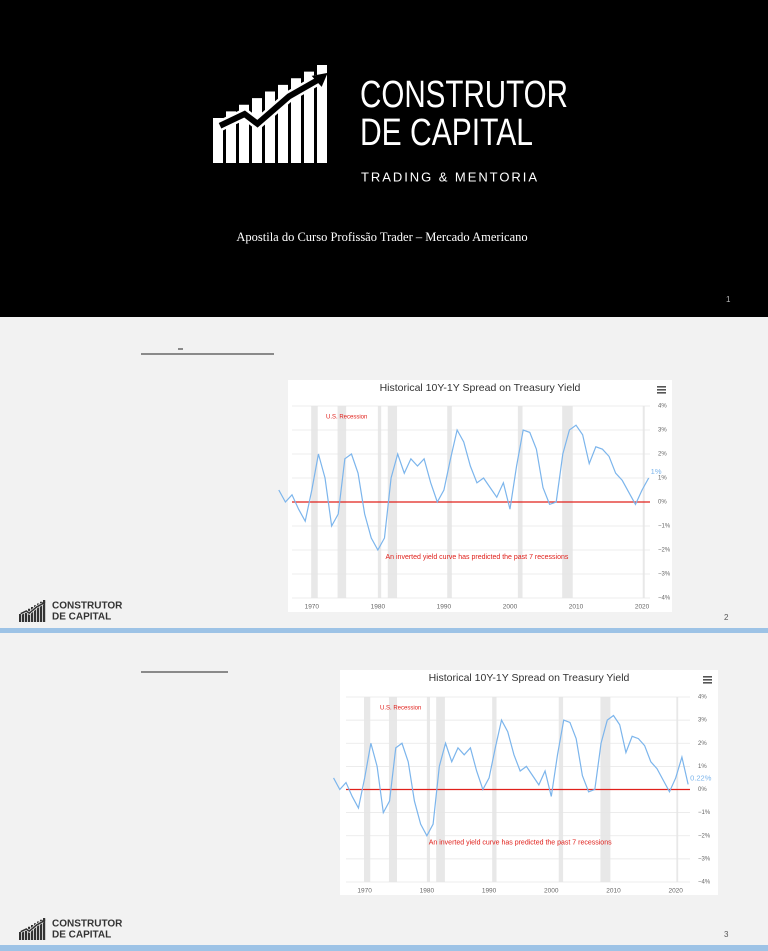  What do you see at coordinates (701, 777) in the screenshot?
I see `end-label: 0.22%` at bounding box center [701, 777].